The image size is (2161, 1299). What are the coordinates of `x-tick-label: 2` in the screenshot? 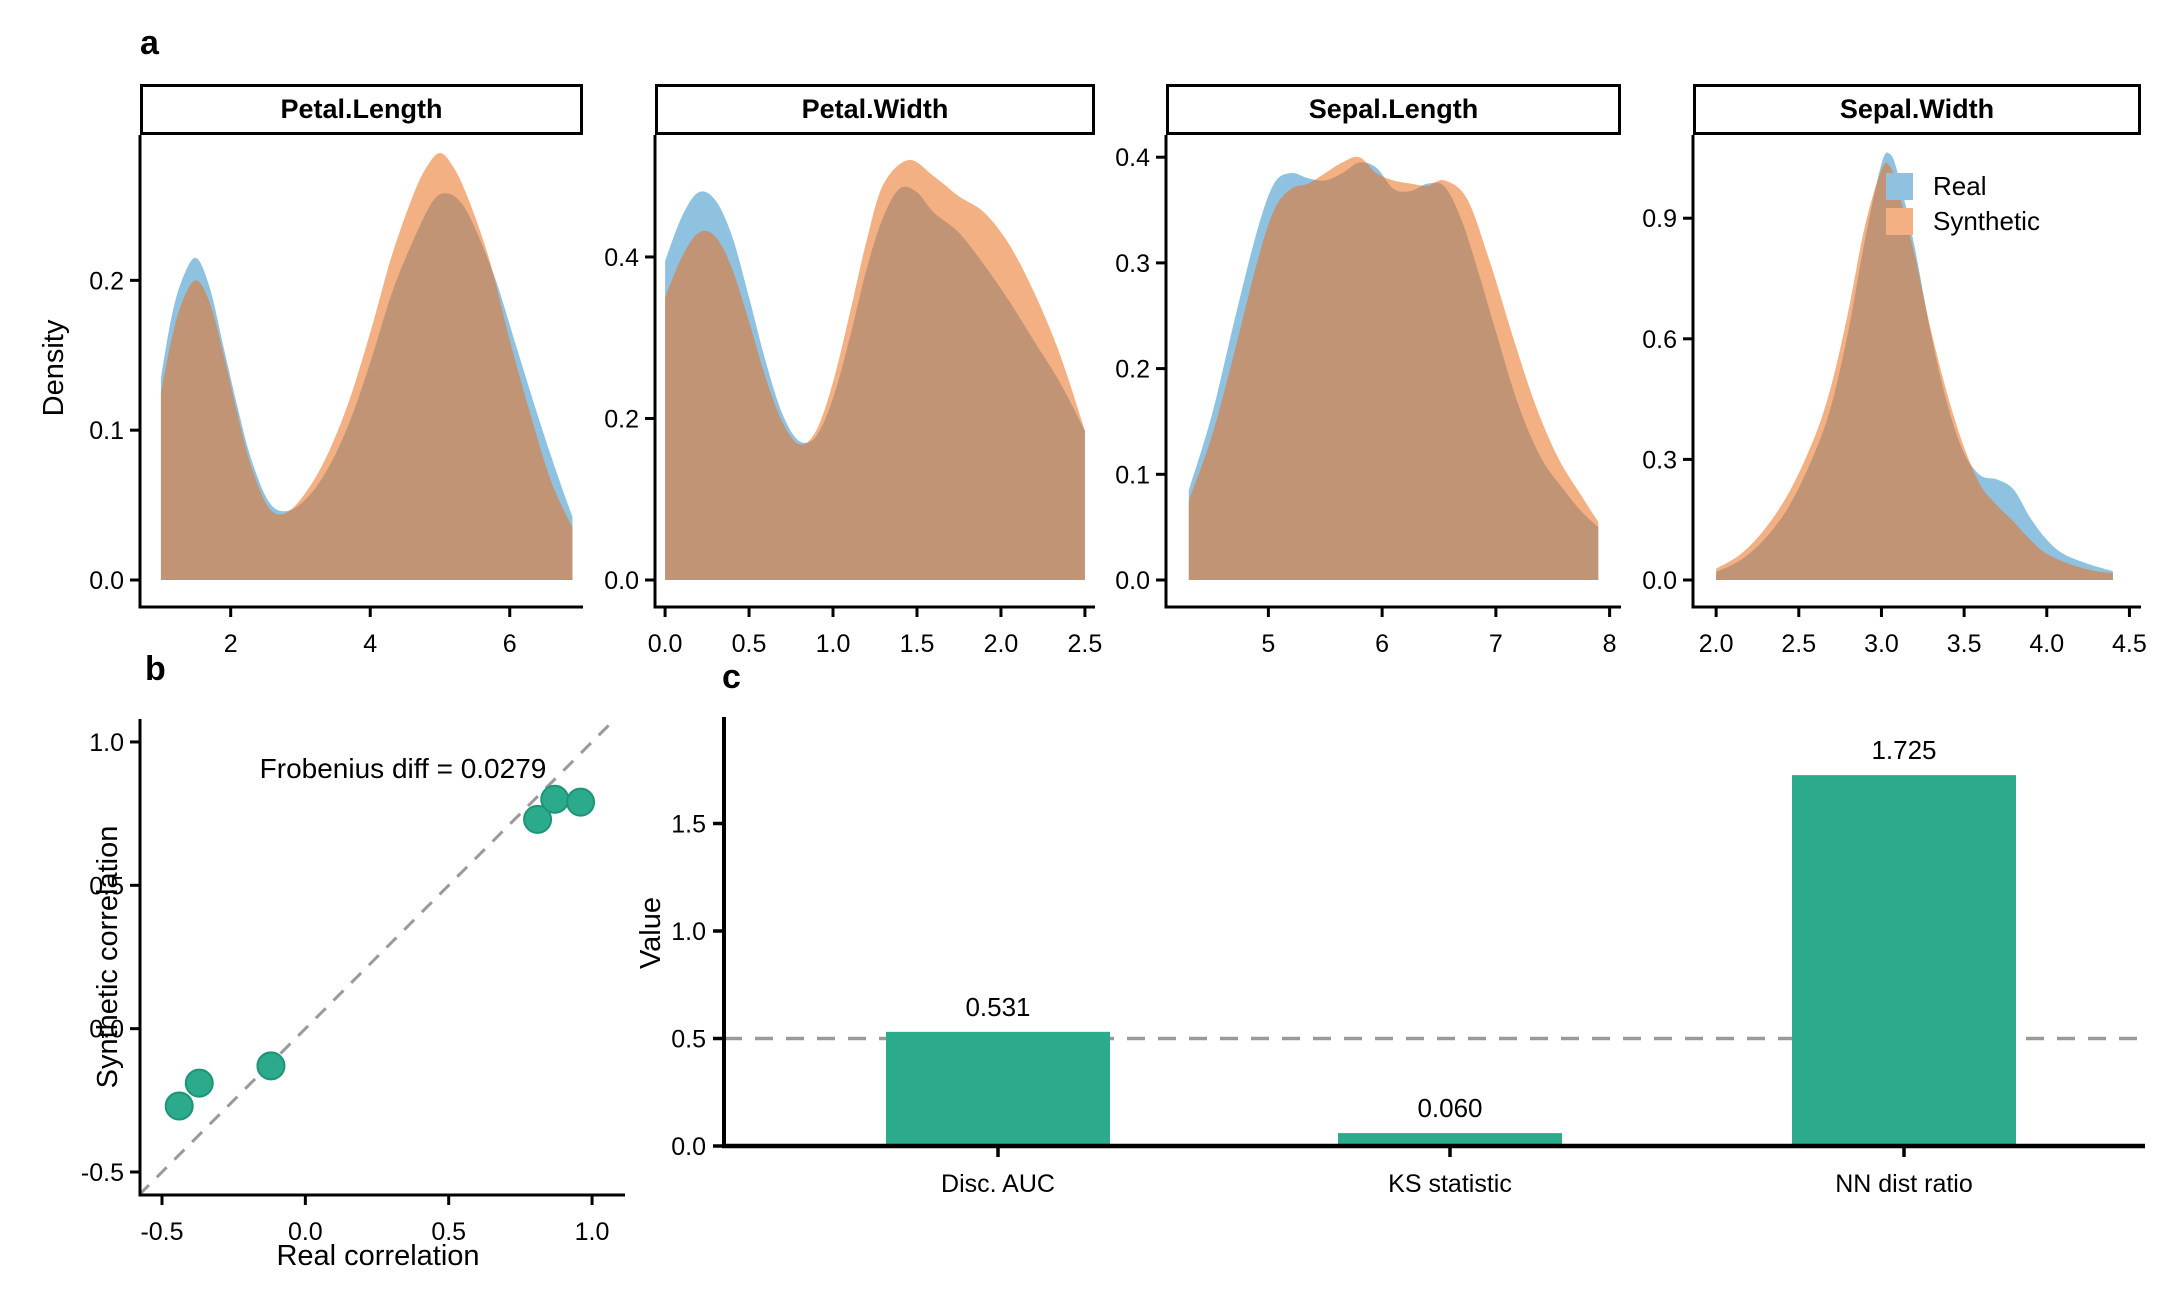 It's located at (231, 644).